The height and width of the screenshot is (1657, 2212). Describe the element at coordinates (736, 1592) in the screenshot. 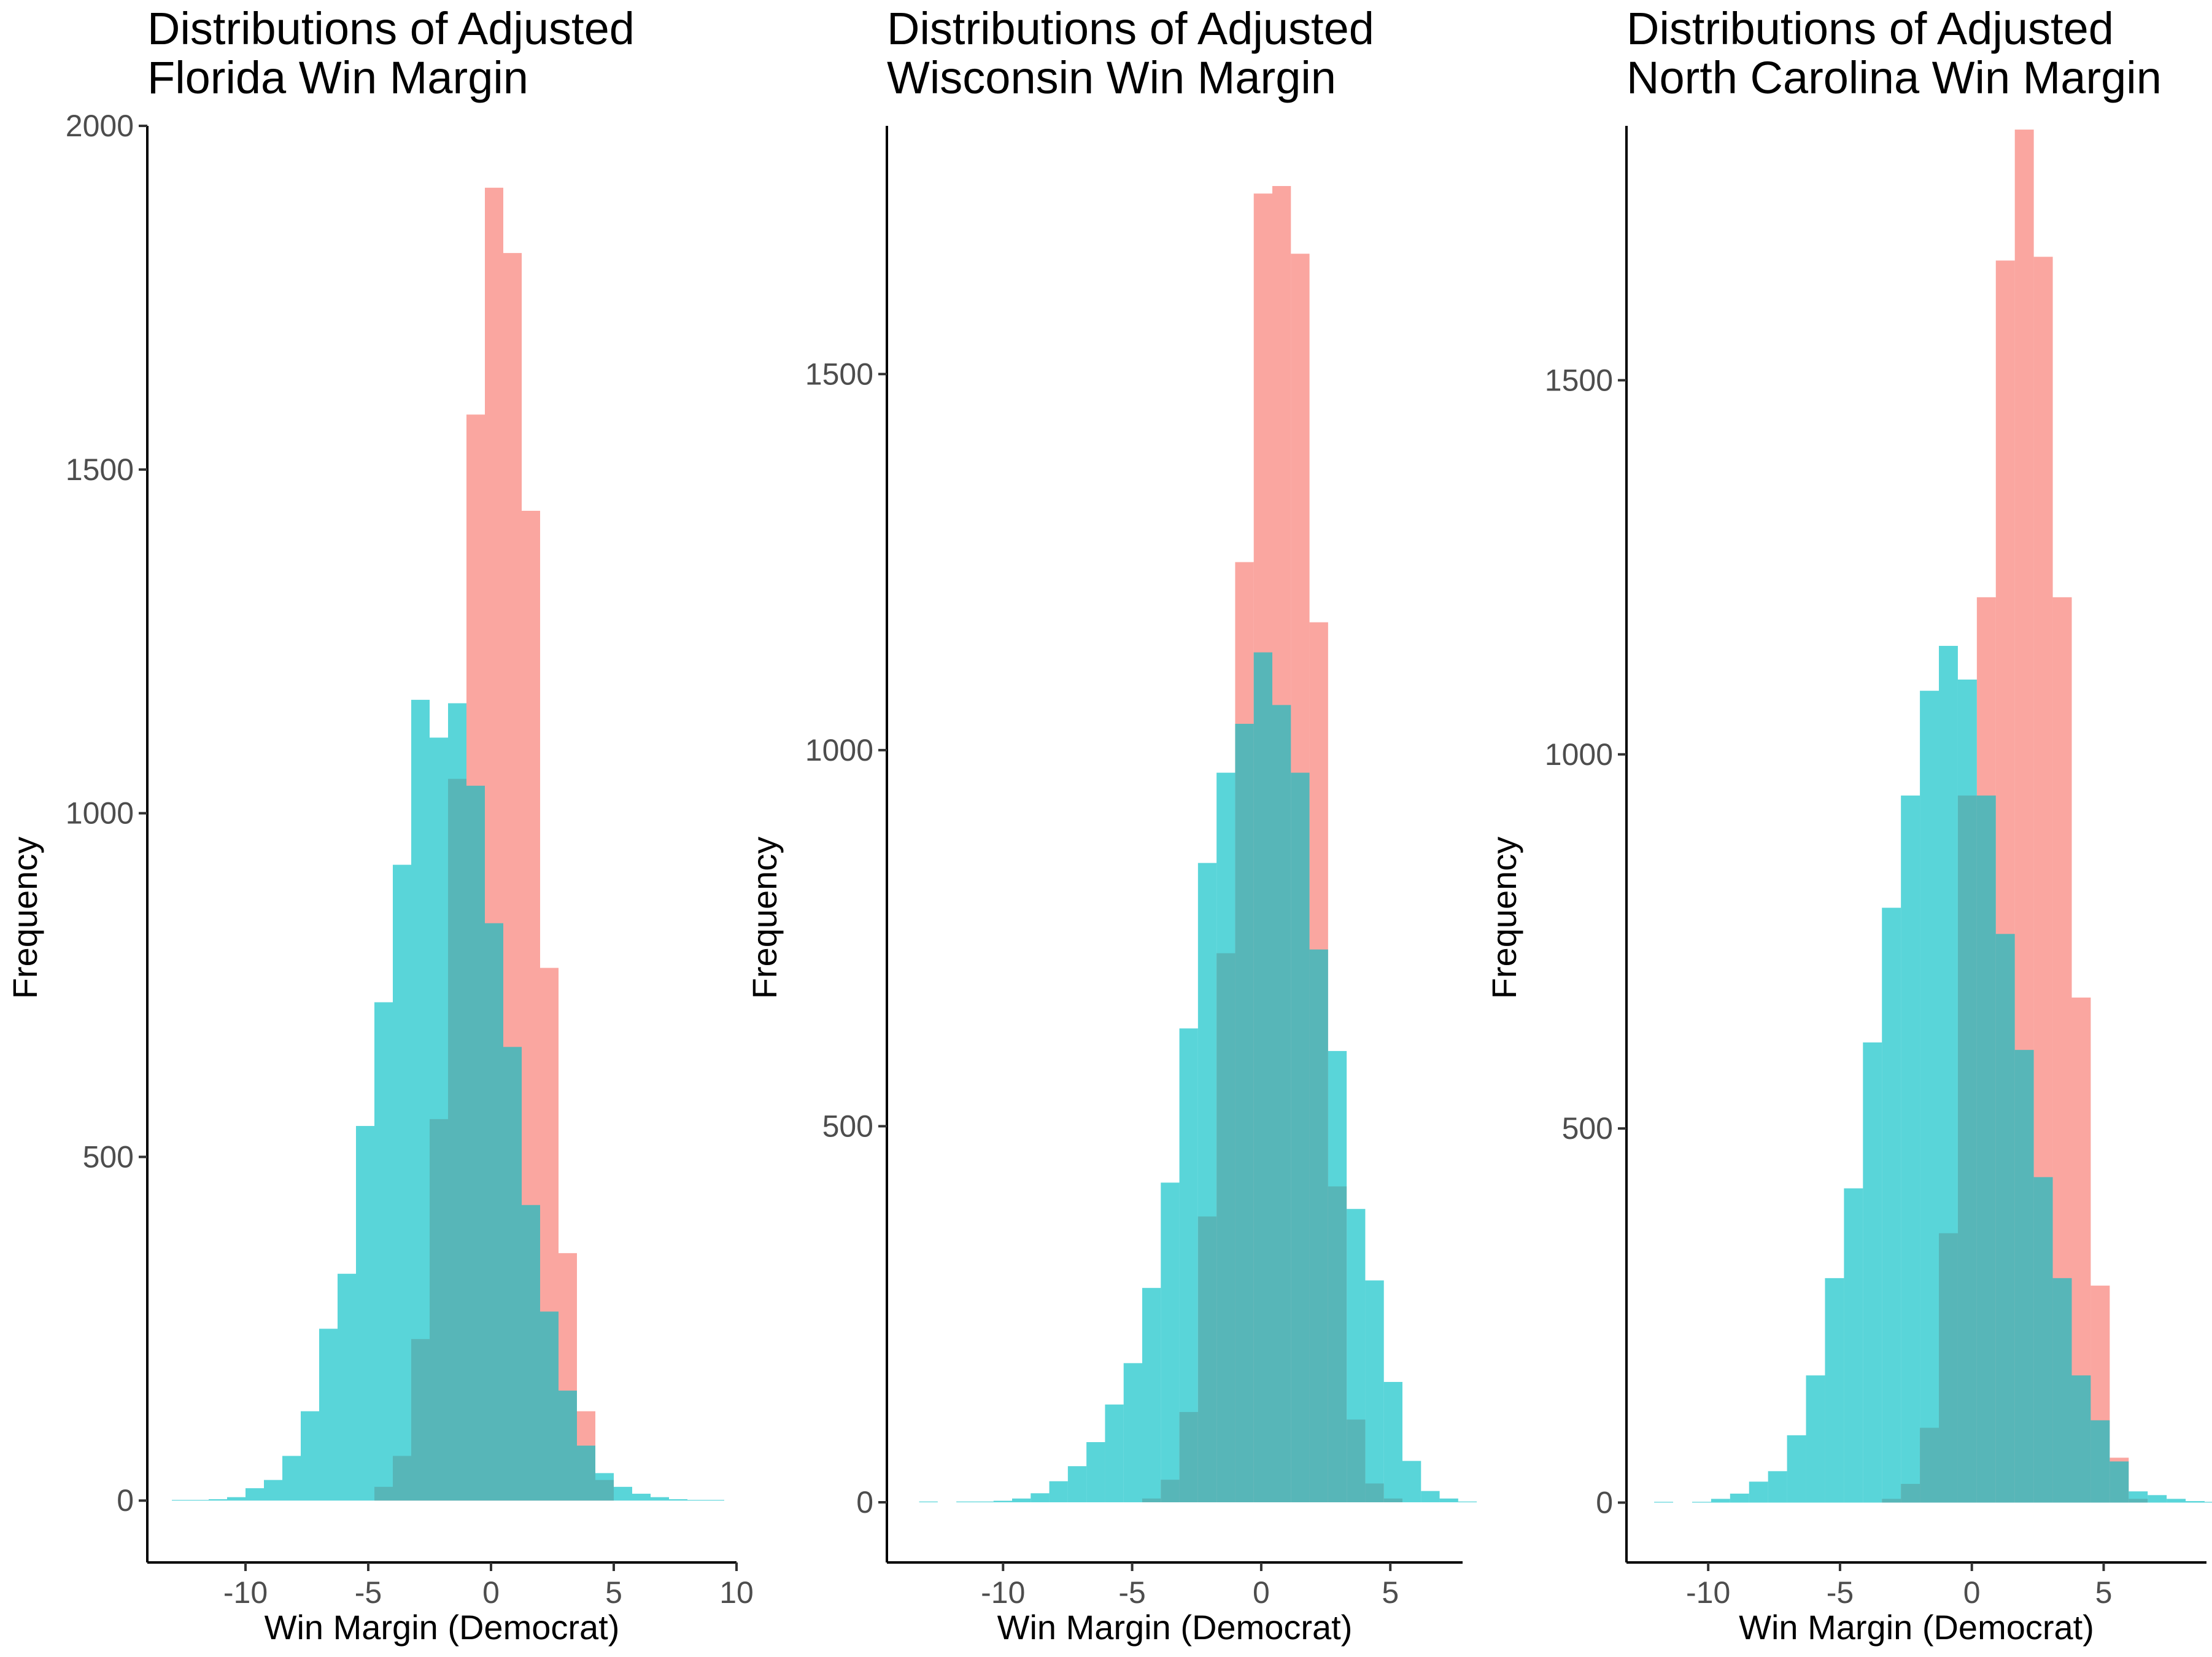

I see `x-tick-label: 10` at that location.